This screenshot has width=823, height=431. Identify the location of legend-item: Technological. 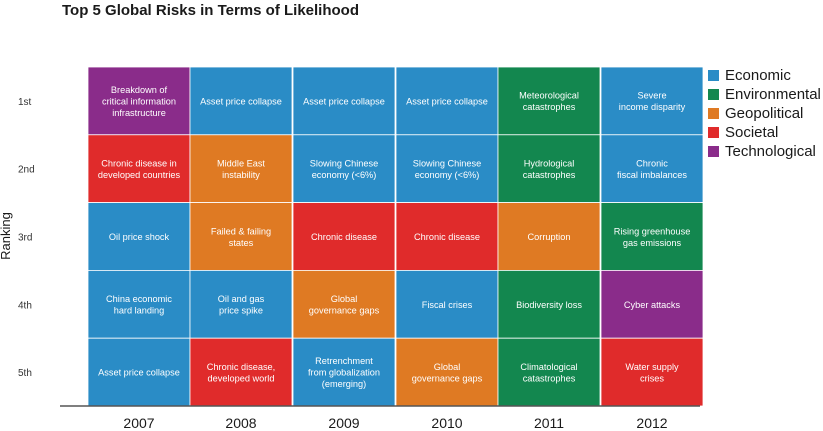
(764, 151).